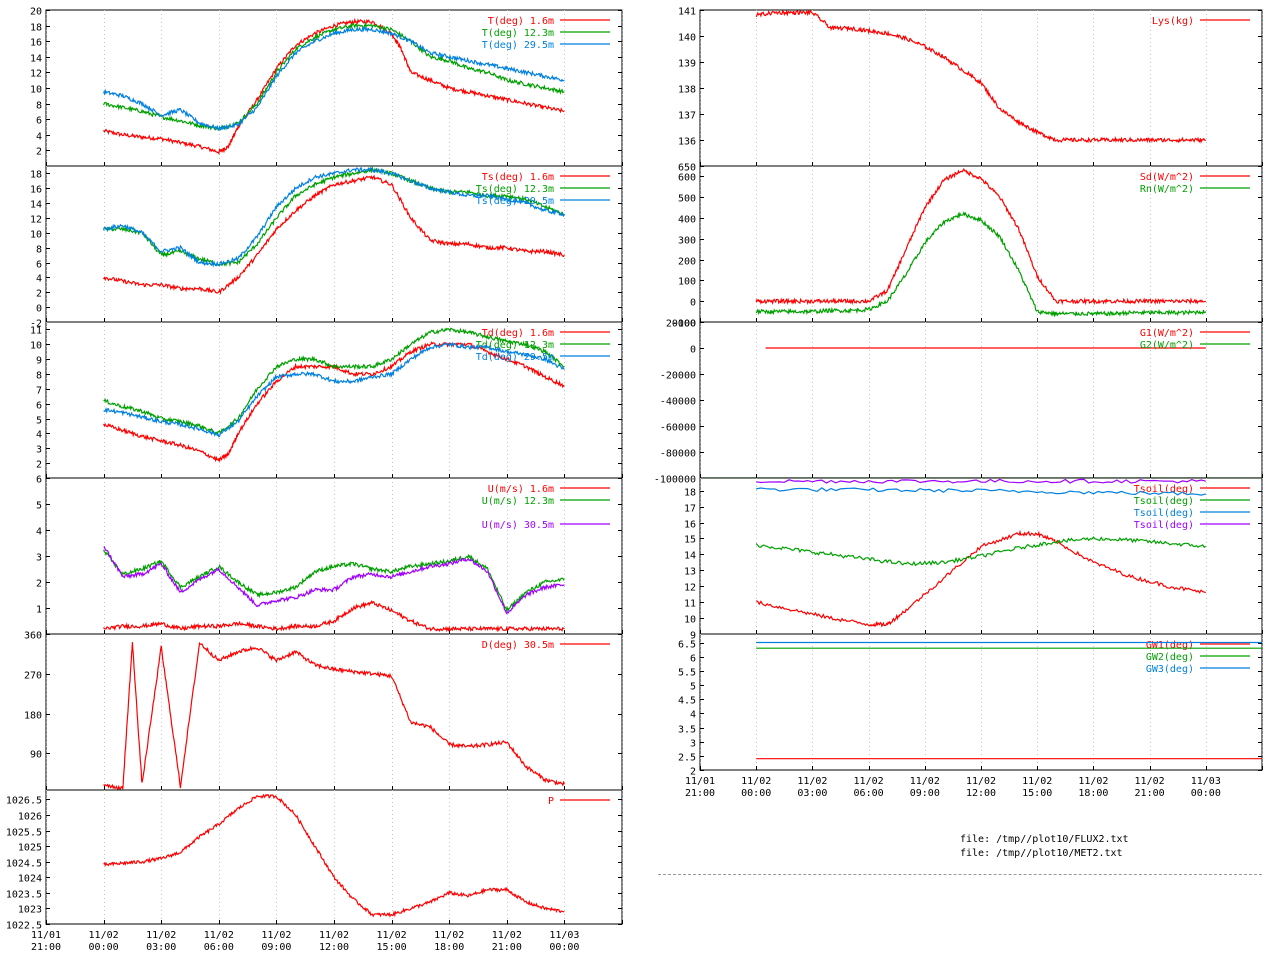 The width and height of the screenshot is (1280, 960). What do you see at coordinates (687, 38) in the screenshot?
I see `y-tick-label: 140` at bounding box center [687, 38].